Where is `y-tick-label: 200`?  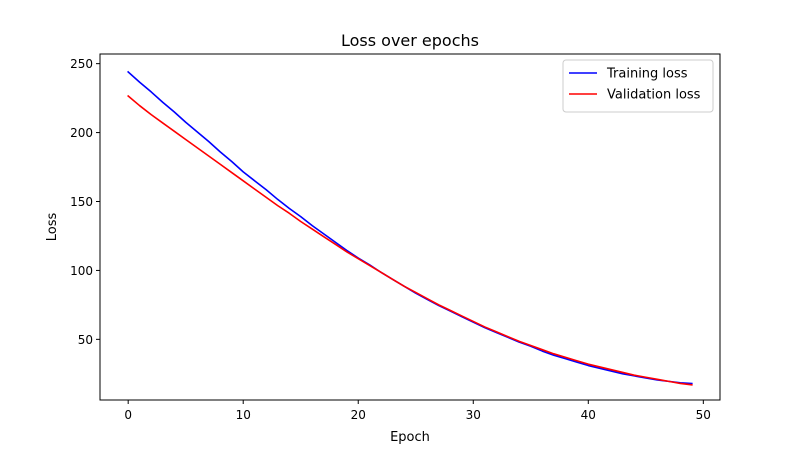 y-tick-label: 200 is located at coordinates (81, 133).